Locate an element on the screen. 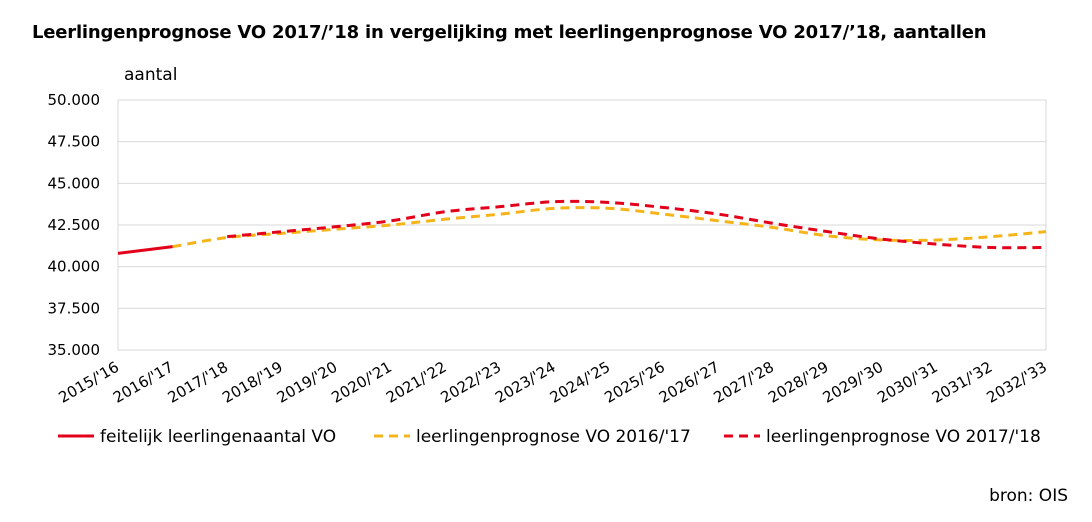  y-tick-label: 47.500 is located at coordinates (74, 142).